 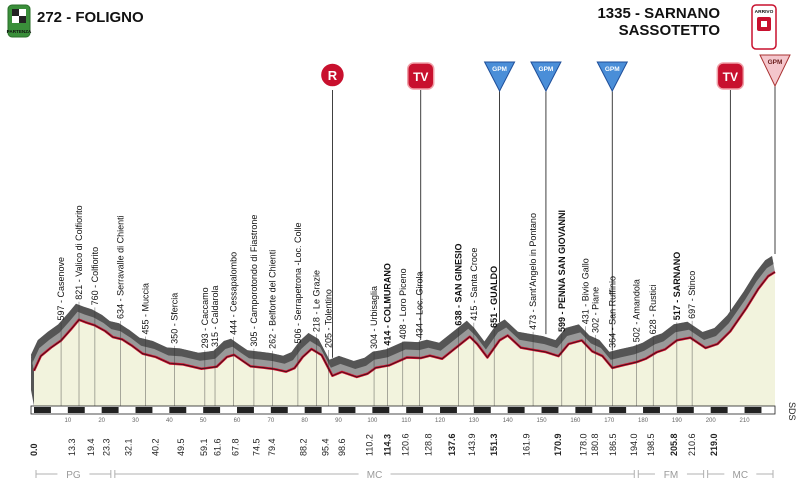 I want to click on km-label: 13.3, so click(x=72, y=447).